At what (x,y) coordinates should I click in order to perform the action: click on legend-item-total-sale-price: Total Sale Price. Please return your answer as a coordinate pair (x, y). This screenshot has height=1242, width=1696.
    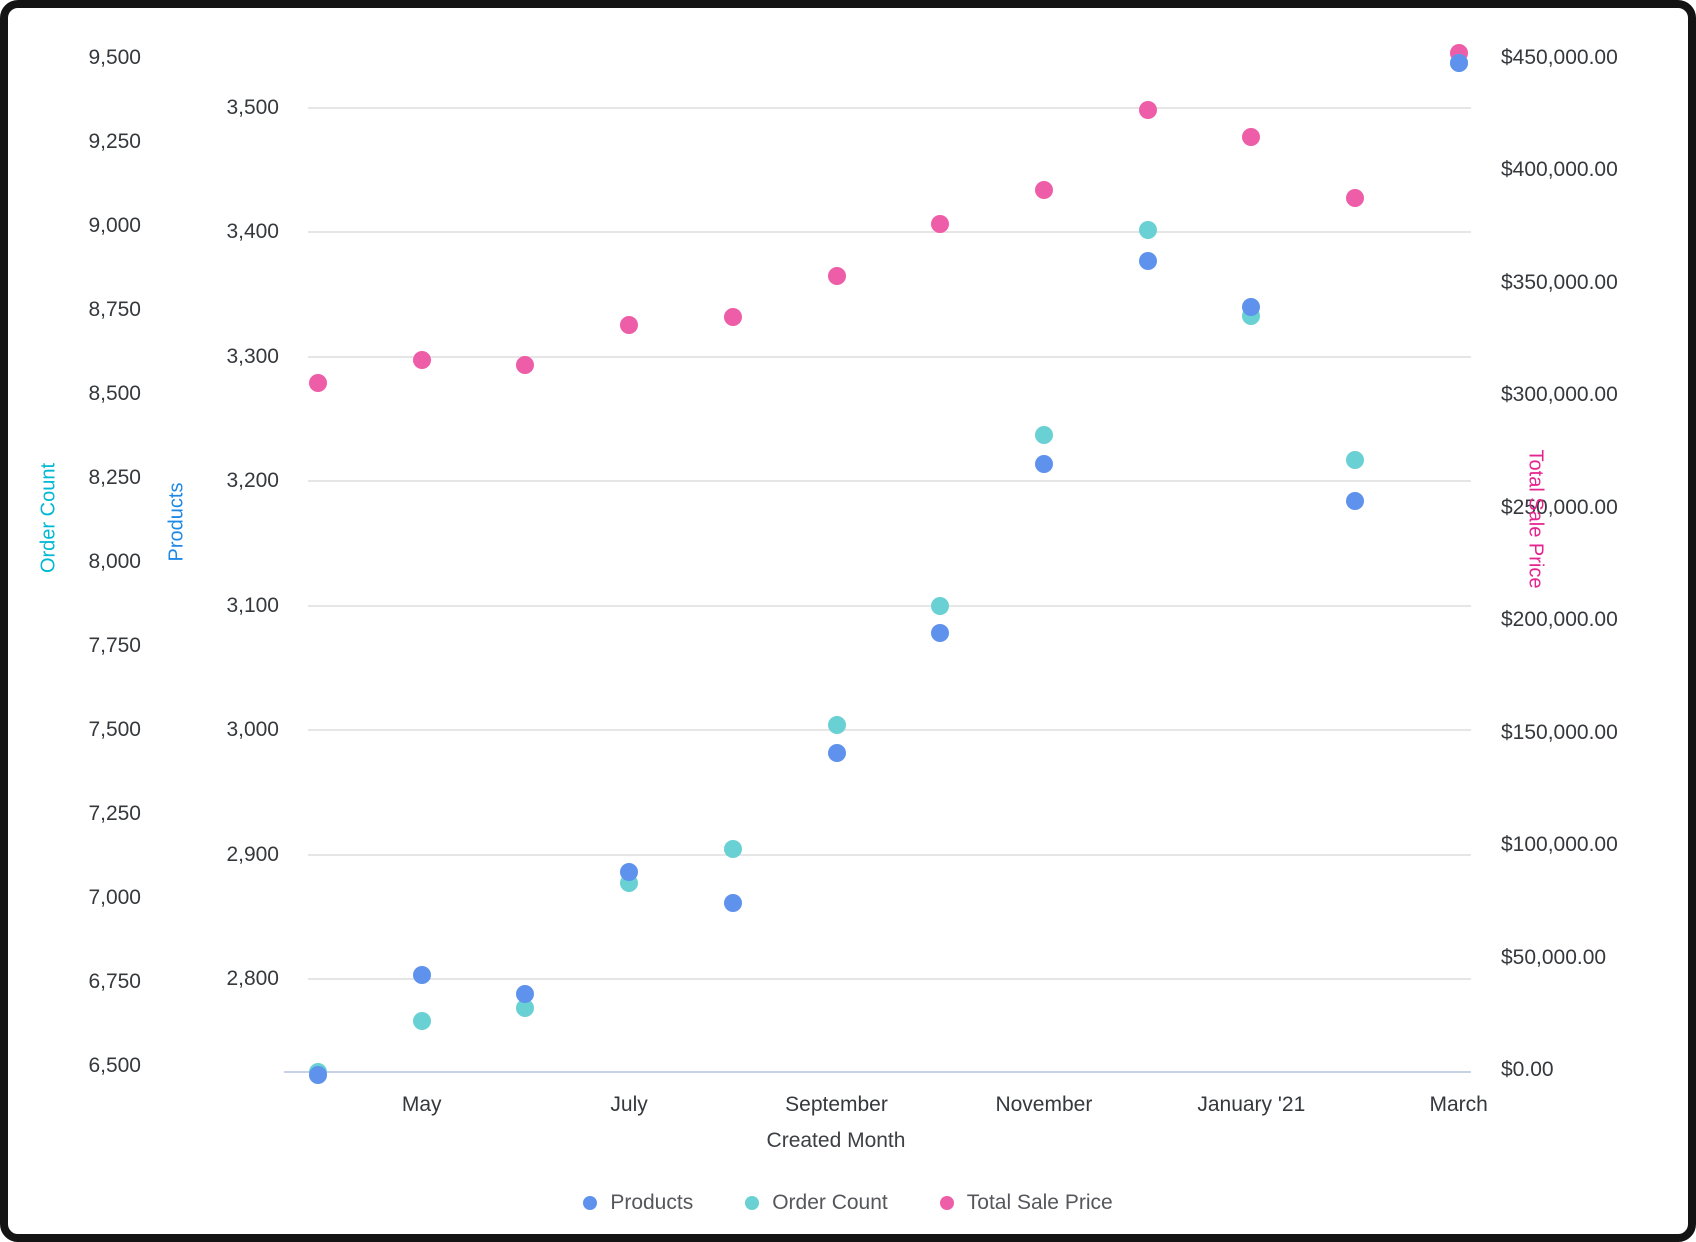
    Looking at the image, I should click on (1026, 1203).